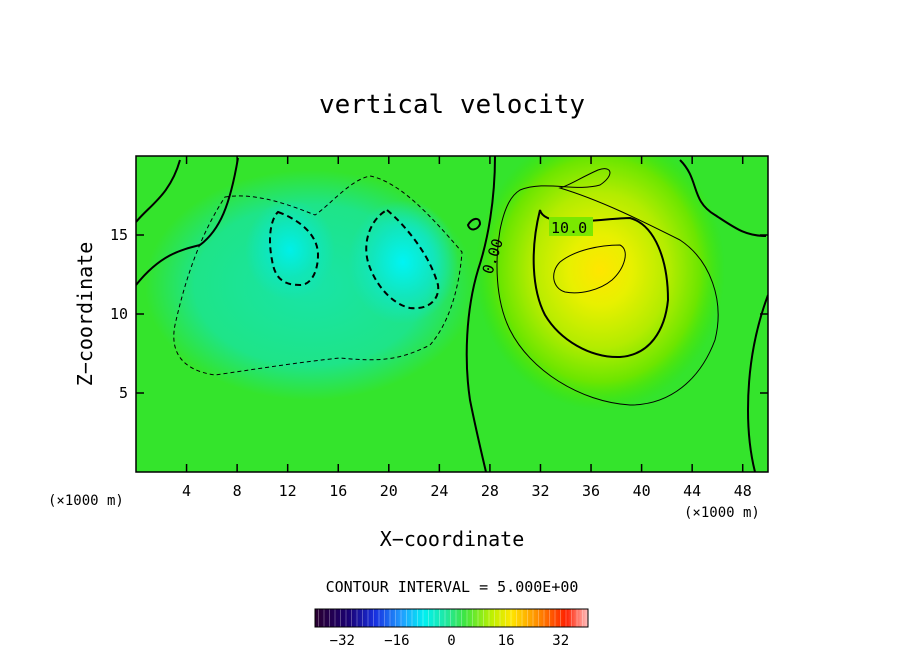 This screenshot has height=658, width=904. I want to click on x-tick-label: 28, so click(490, 491).